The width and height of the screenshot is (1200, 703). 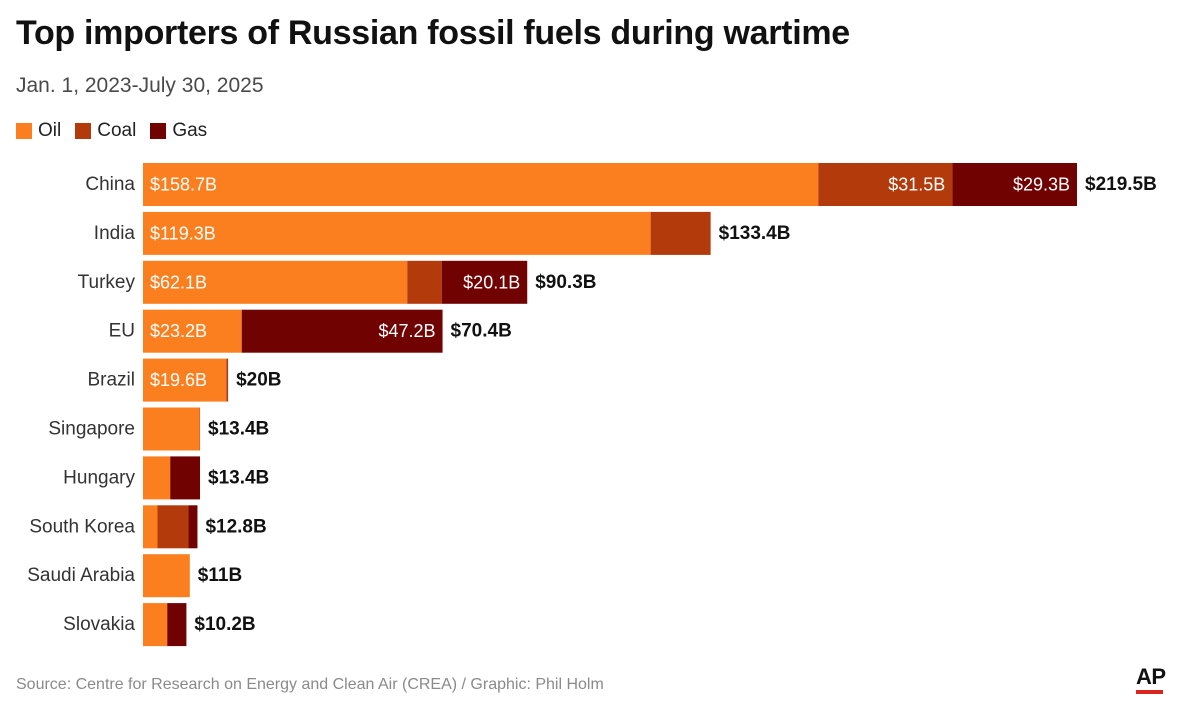 What do you see at coordinates (190, 130) in the screenshot?
I see `legend-label-gas: Gas` at bounding box center [190, 130].